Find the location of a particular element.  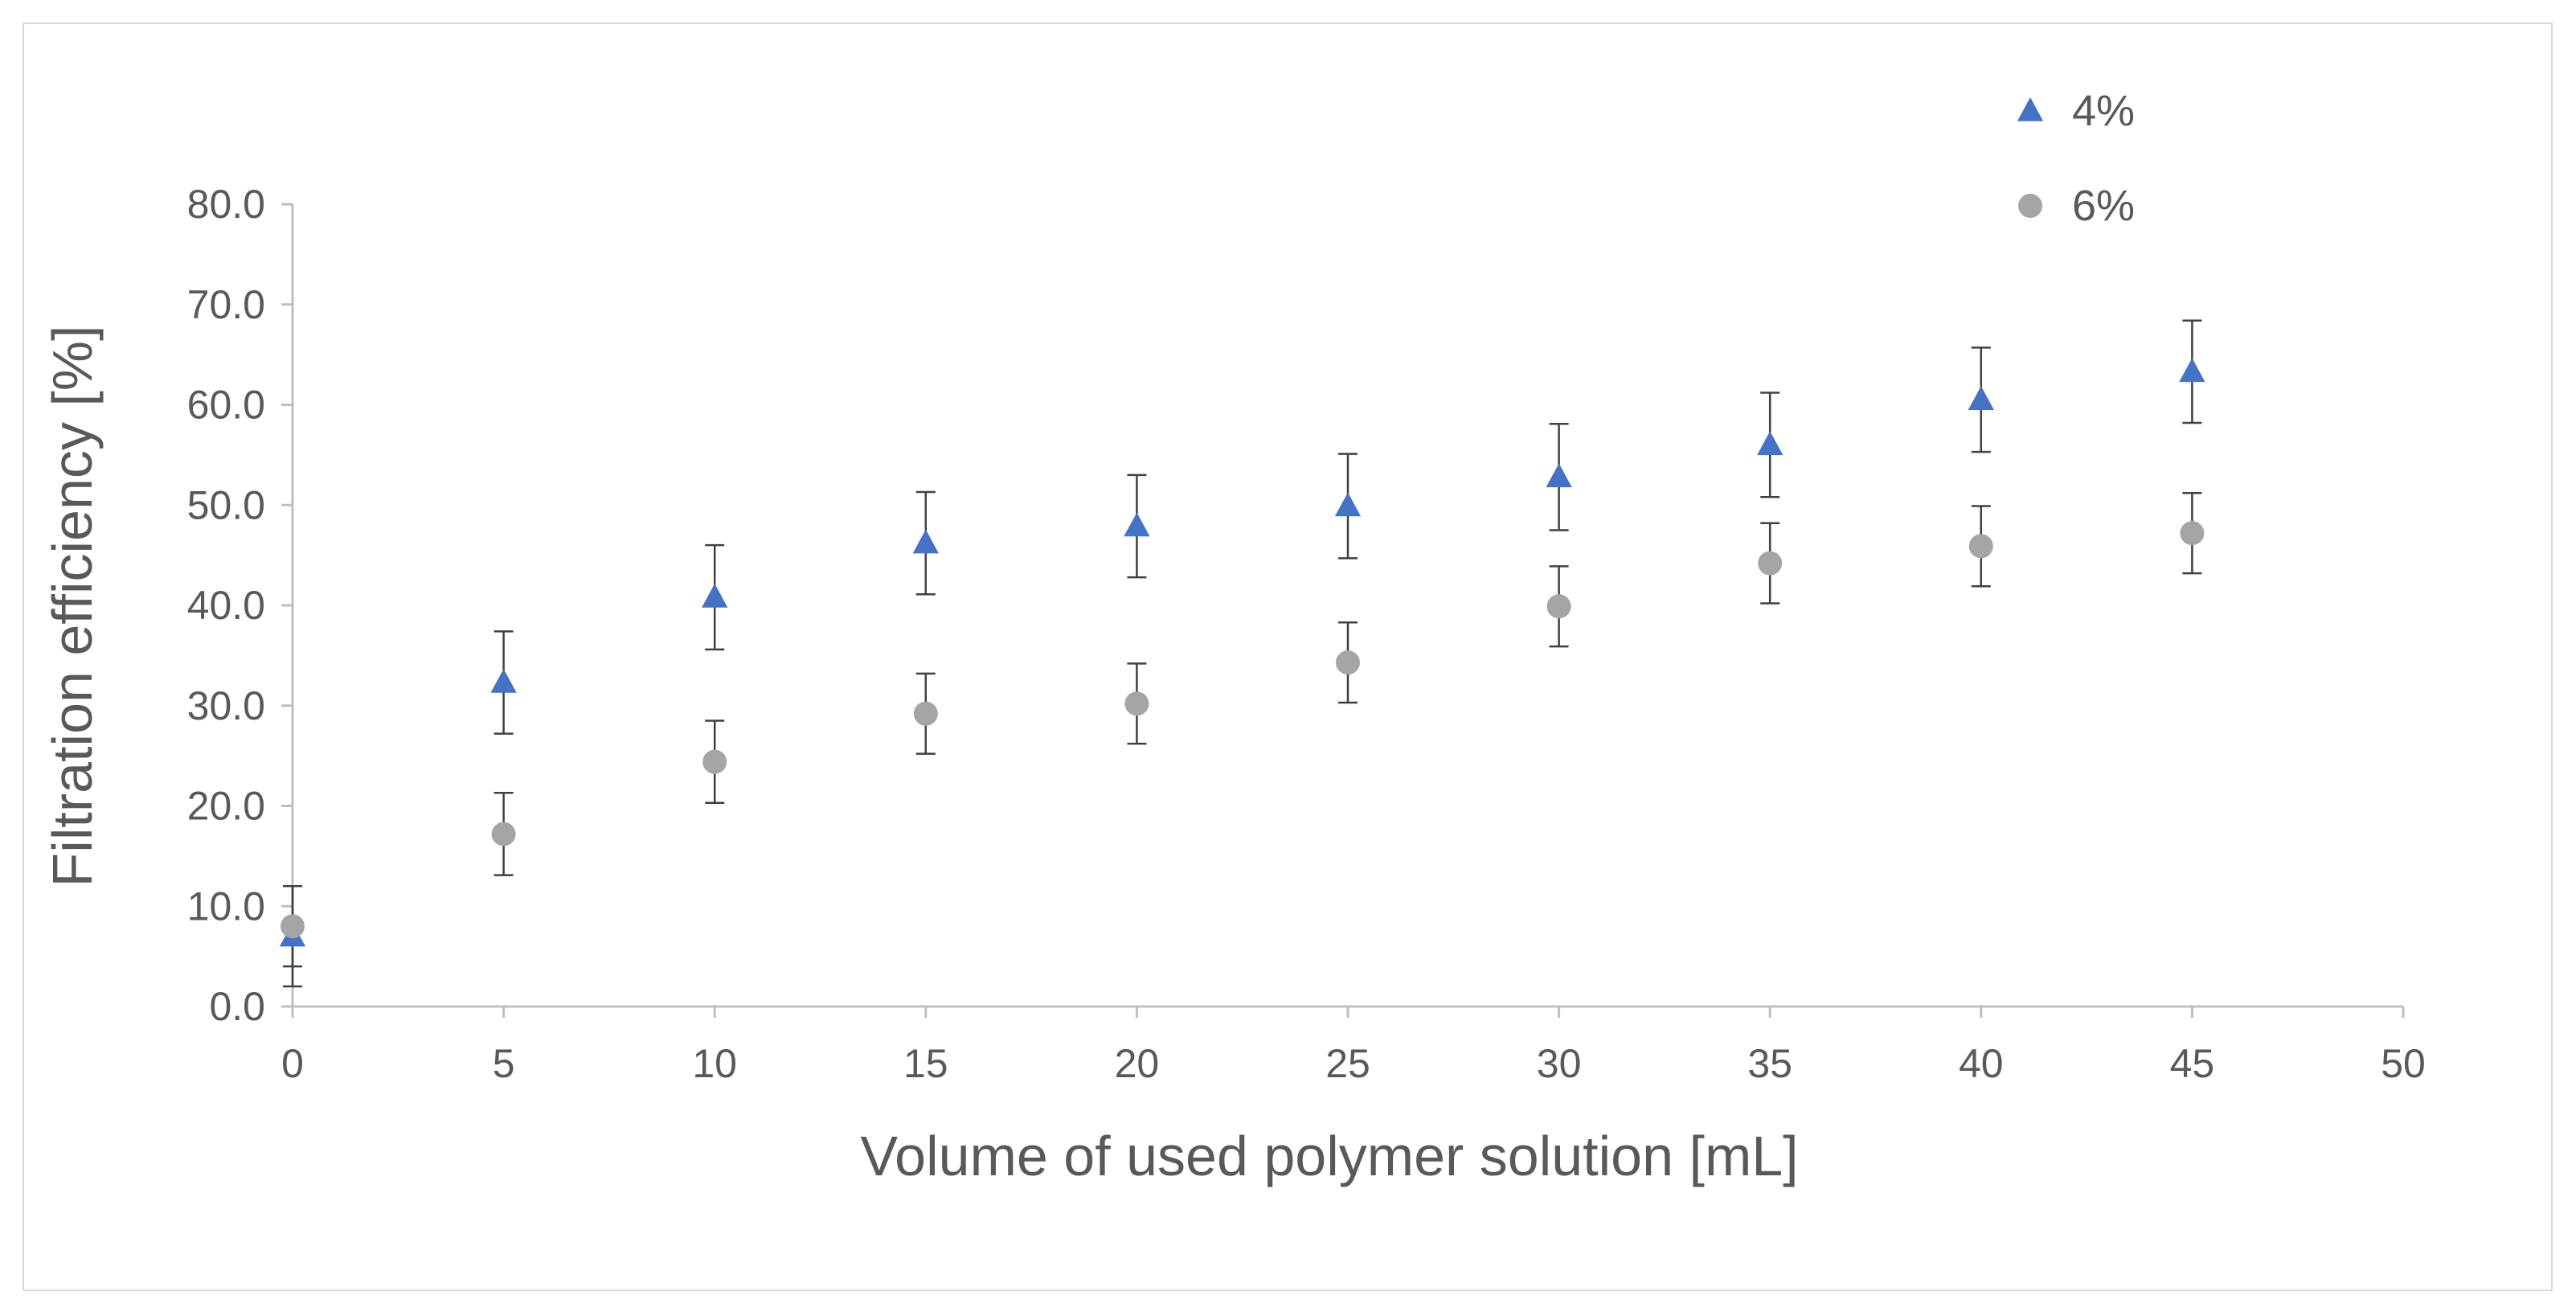

y-tick-label: 10.0 is located at coordinates (226, 906).